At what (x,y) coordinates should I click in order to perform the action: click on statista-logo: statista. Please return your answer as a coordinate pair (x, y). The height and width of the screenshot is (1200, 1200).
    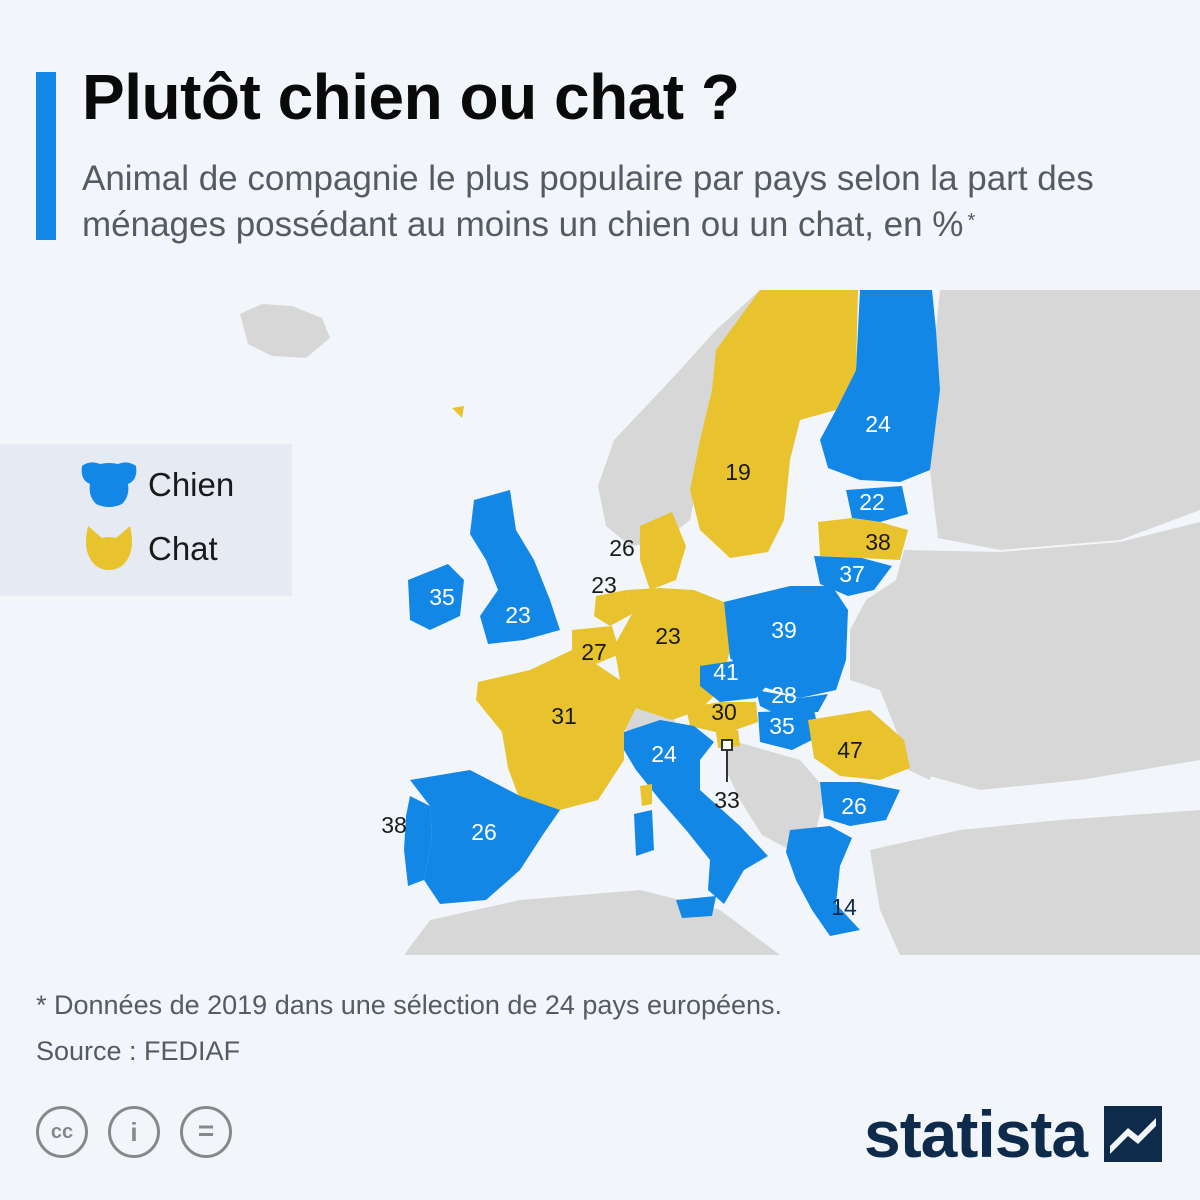
    Looking at the image, I should click on (1014, 1133).